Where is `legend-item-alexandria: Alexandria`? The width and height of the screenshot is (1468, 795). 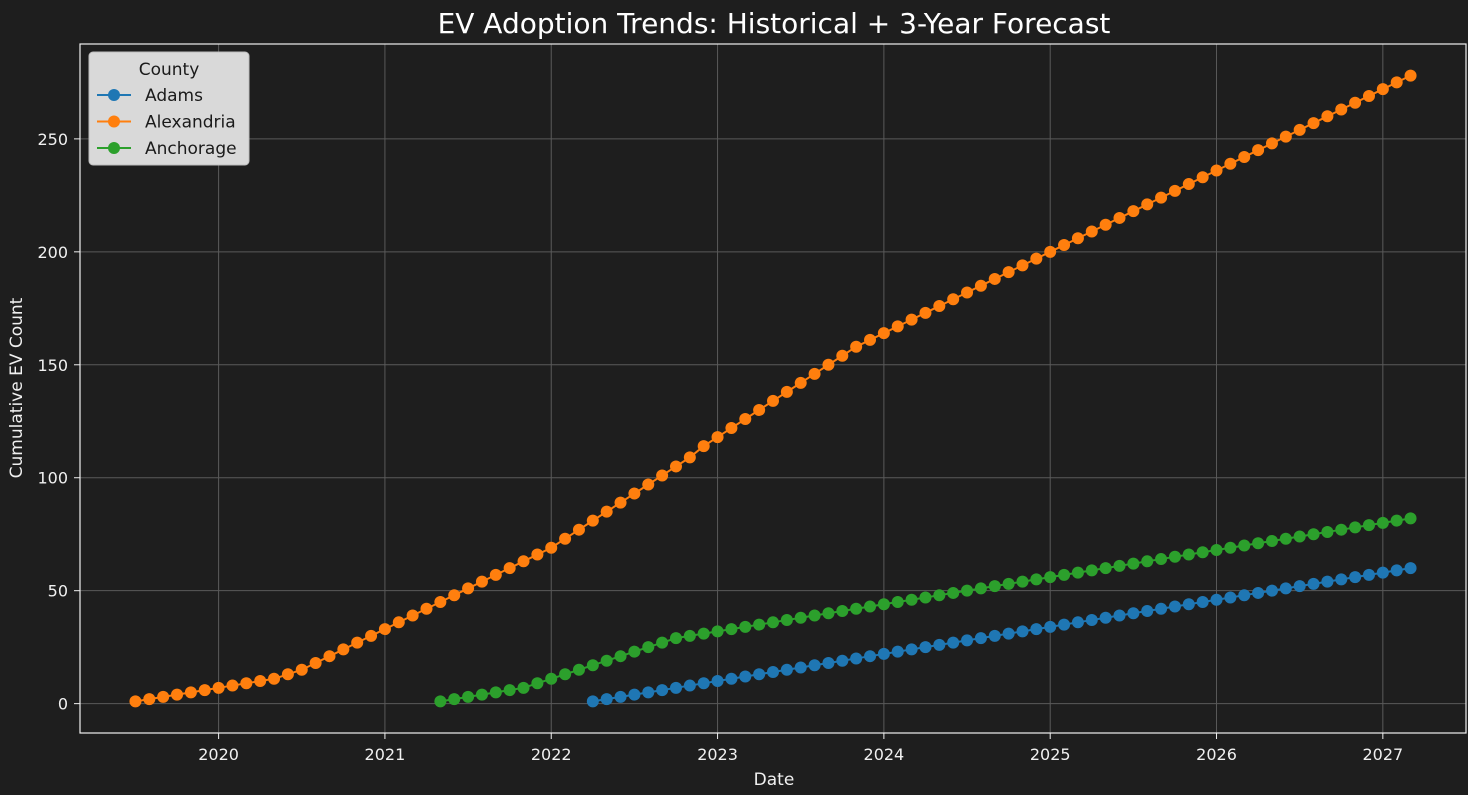 legend-item-alexandria: Alexandria is located at coordinates (166, 123).